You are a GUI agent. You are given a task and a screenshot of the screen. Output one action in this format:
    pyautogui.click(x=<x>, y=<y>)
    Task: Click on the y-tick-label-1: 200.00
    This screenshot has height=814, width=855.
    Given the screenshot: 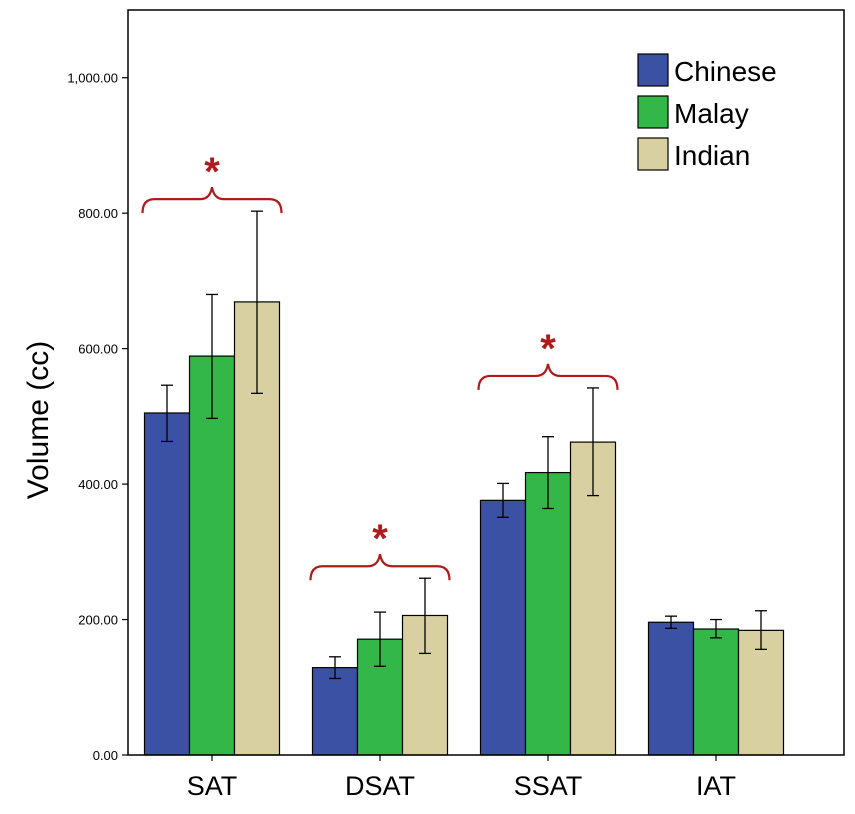 What is the action you would take?
    pyautogui.click(x=98, y=620)
    